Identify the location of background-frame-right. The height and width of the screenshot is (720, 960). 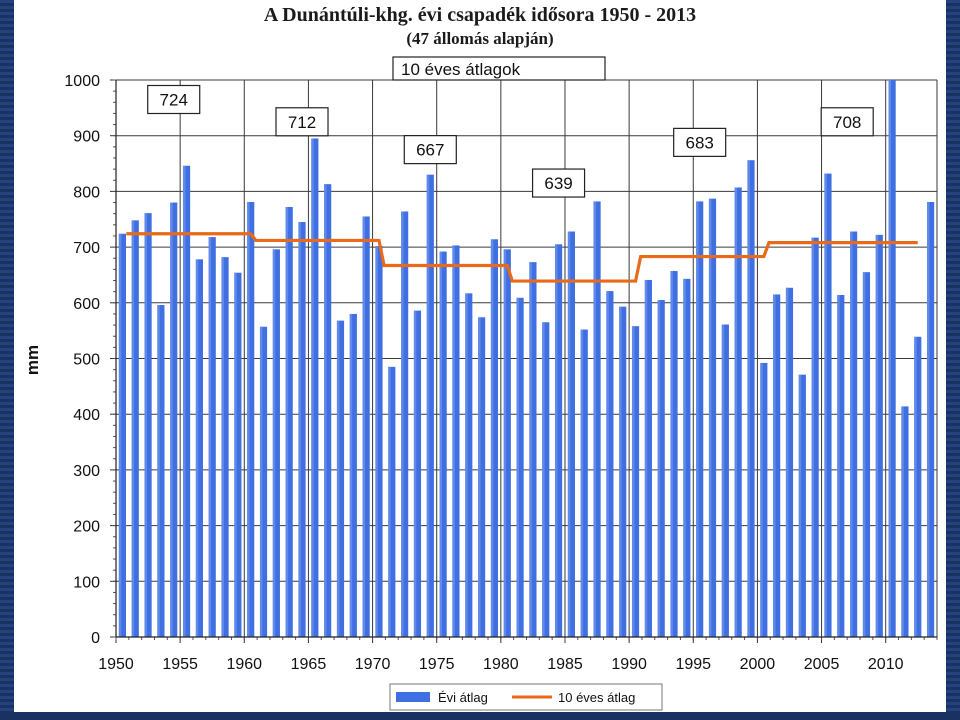
(953, 360).